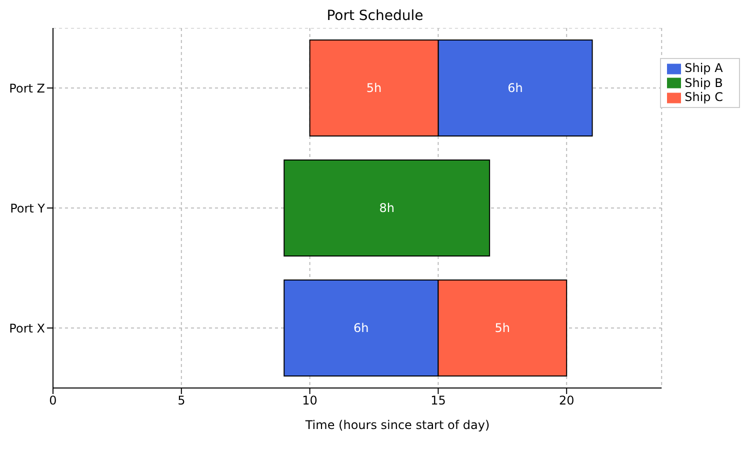 This screenshot has height=450, width=750. What do you see at coordinates (27, 88) in the screenshot?
I see `y-tick-label: Port Z` at bounding box center [27, 88].